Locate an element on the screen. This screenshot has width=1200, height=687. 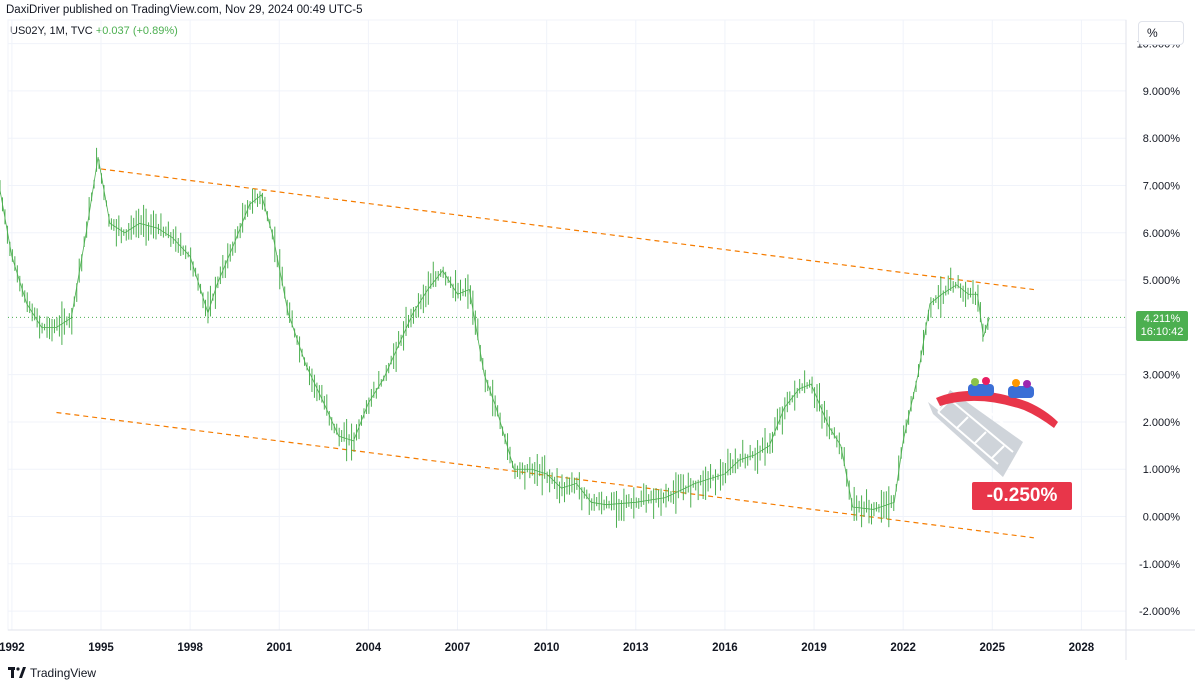
x-tick-label: 2013 is located at coordinates (636, 648).